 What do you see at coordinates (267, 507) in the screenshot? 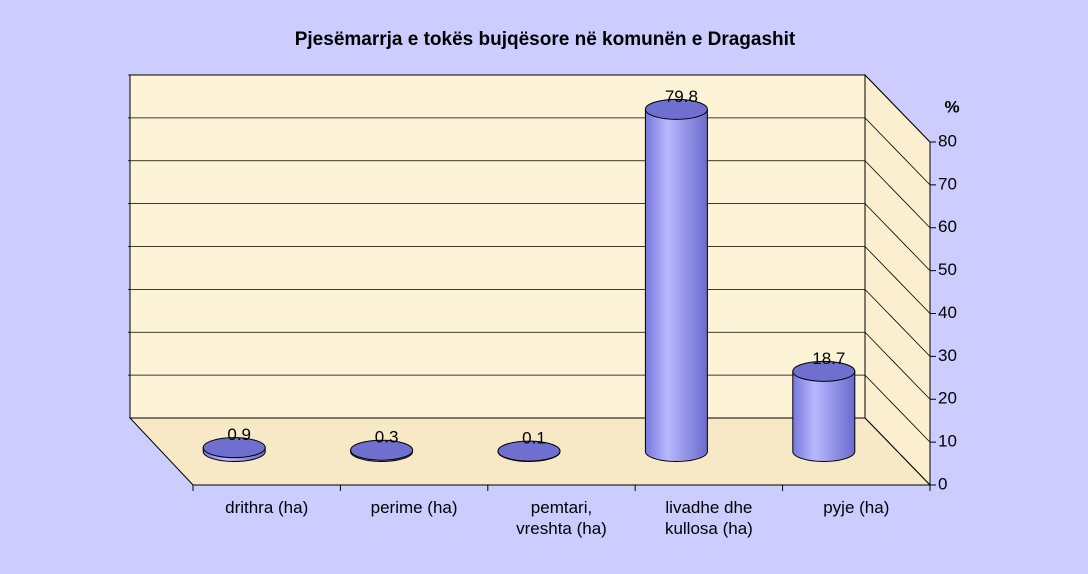
I see `x-tick-label: drithra (ha)` at bounding box center [267, 507].